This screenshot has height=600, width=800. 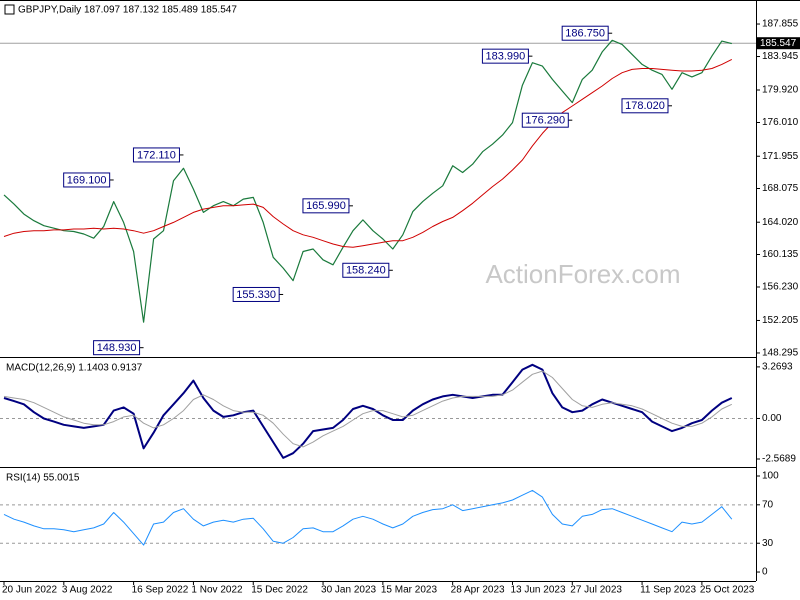 What do you see at coordinates (43, 478) in the screenshot?
I see `pane-title: RSI(14) 55.0015` at bounding box center [43, 478].